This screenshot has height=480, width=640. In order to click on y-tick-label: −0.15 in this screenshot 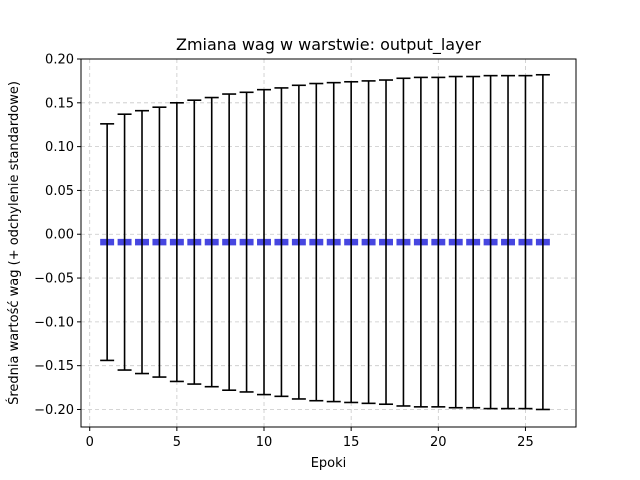, I will do `click(54, 366)`.